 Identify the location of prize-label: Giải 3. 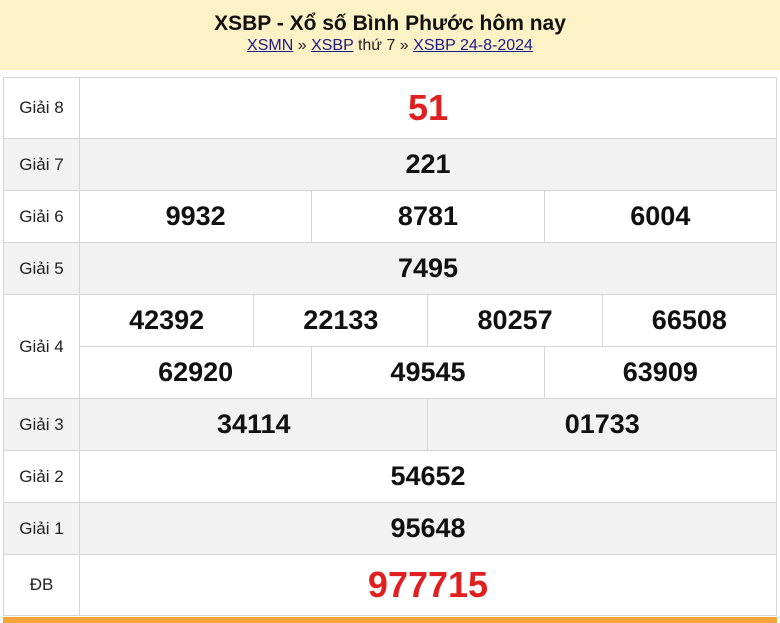
(41, 424).